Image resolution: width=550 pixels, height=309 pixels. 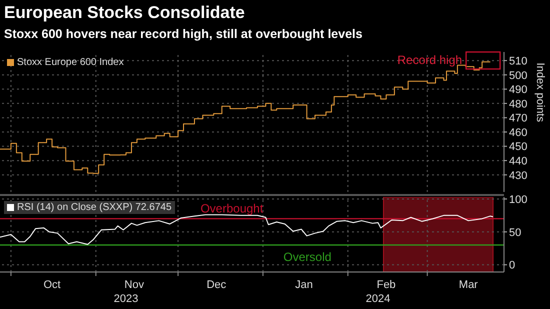 I want to click on y-tick-label: 430, so click(x=518, y=176).